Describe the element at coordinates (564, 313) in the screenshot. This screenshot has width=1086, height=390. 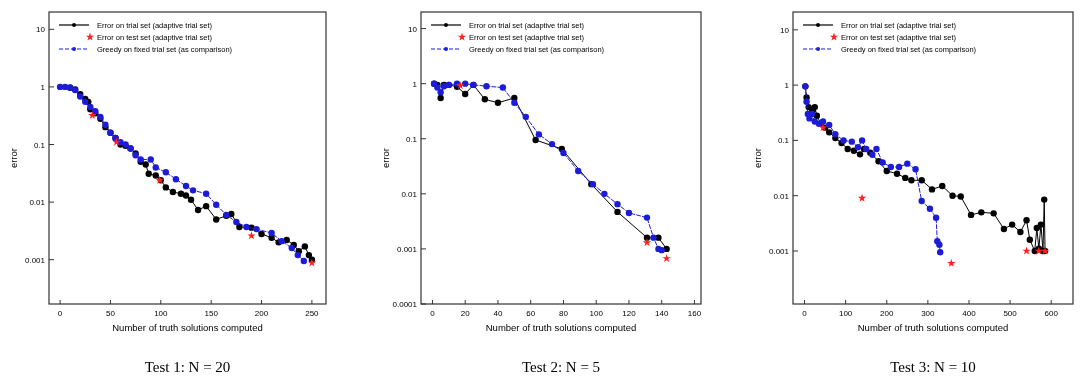
I see `x-tick-label: 80` at that location.